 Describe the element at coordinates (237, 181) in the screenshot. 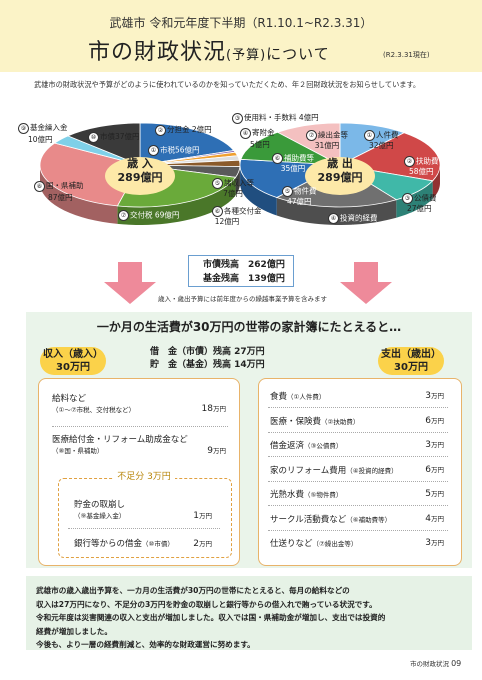

I see `pie-side-各種交付金` at that location.